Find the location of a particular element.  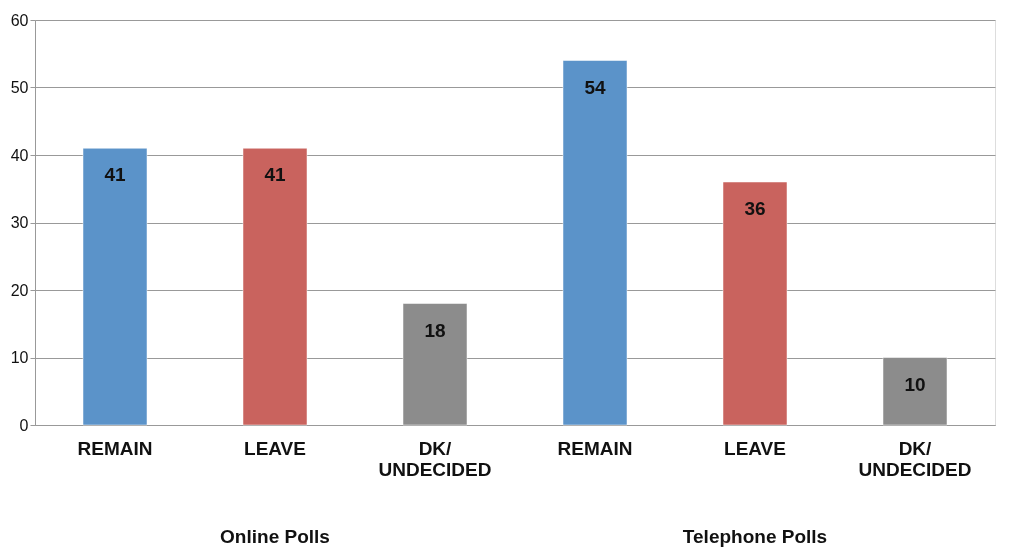

y-tick-label: 60 is located at coordinates (19, 20).